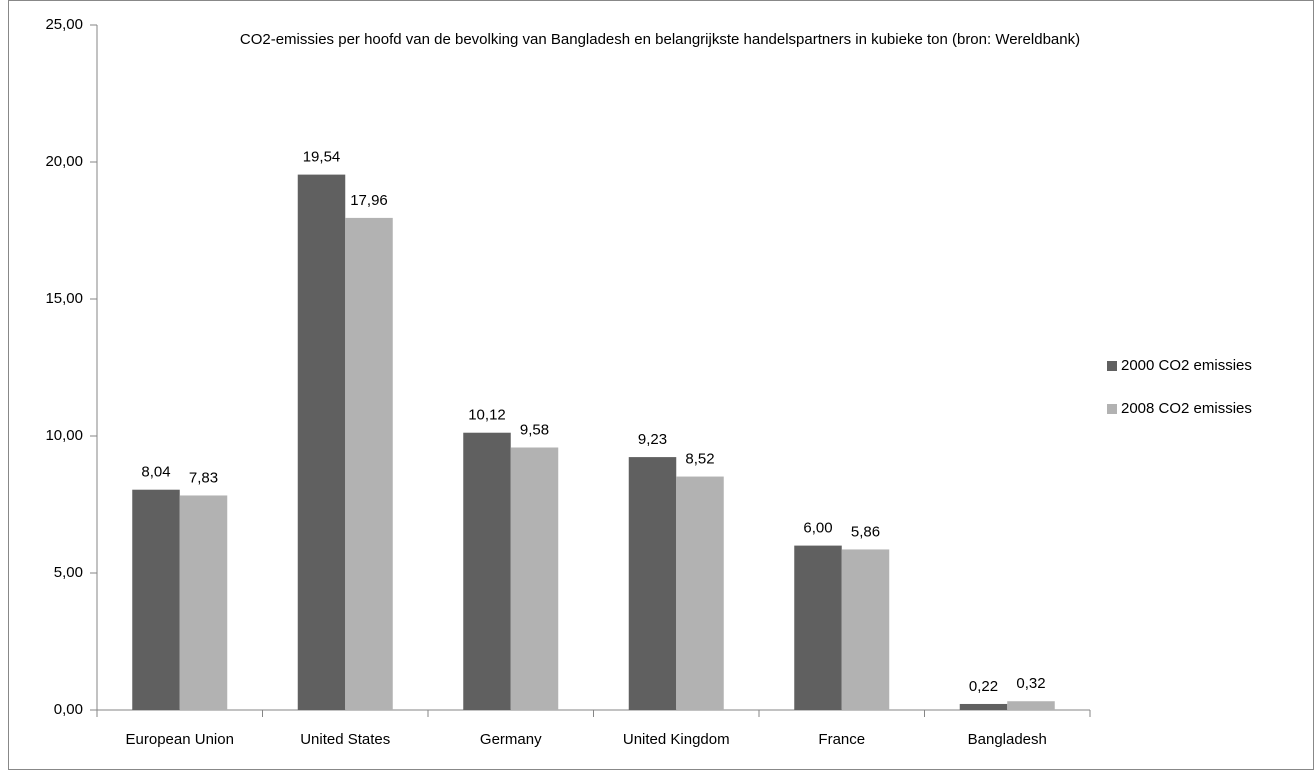  Describe the element at coordinates (534, 429) in the screenshot. I see `data-label: 9,58` at that location.